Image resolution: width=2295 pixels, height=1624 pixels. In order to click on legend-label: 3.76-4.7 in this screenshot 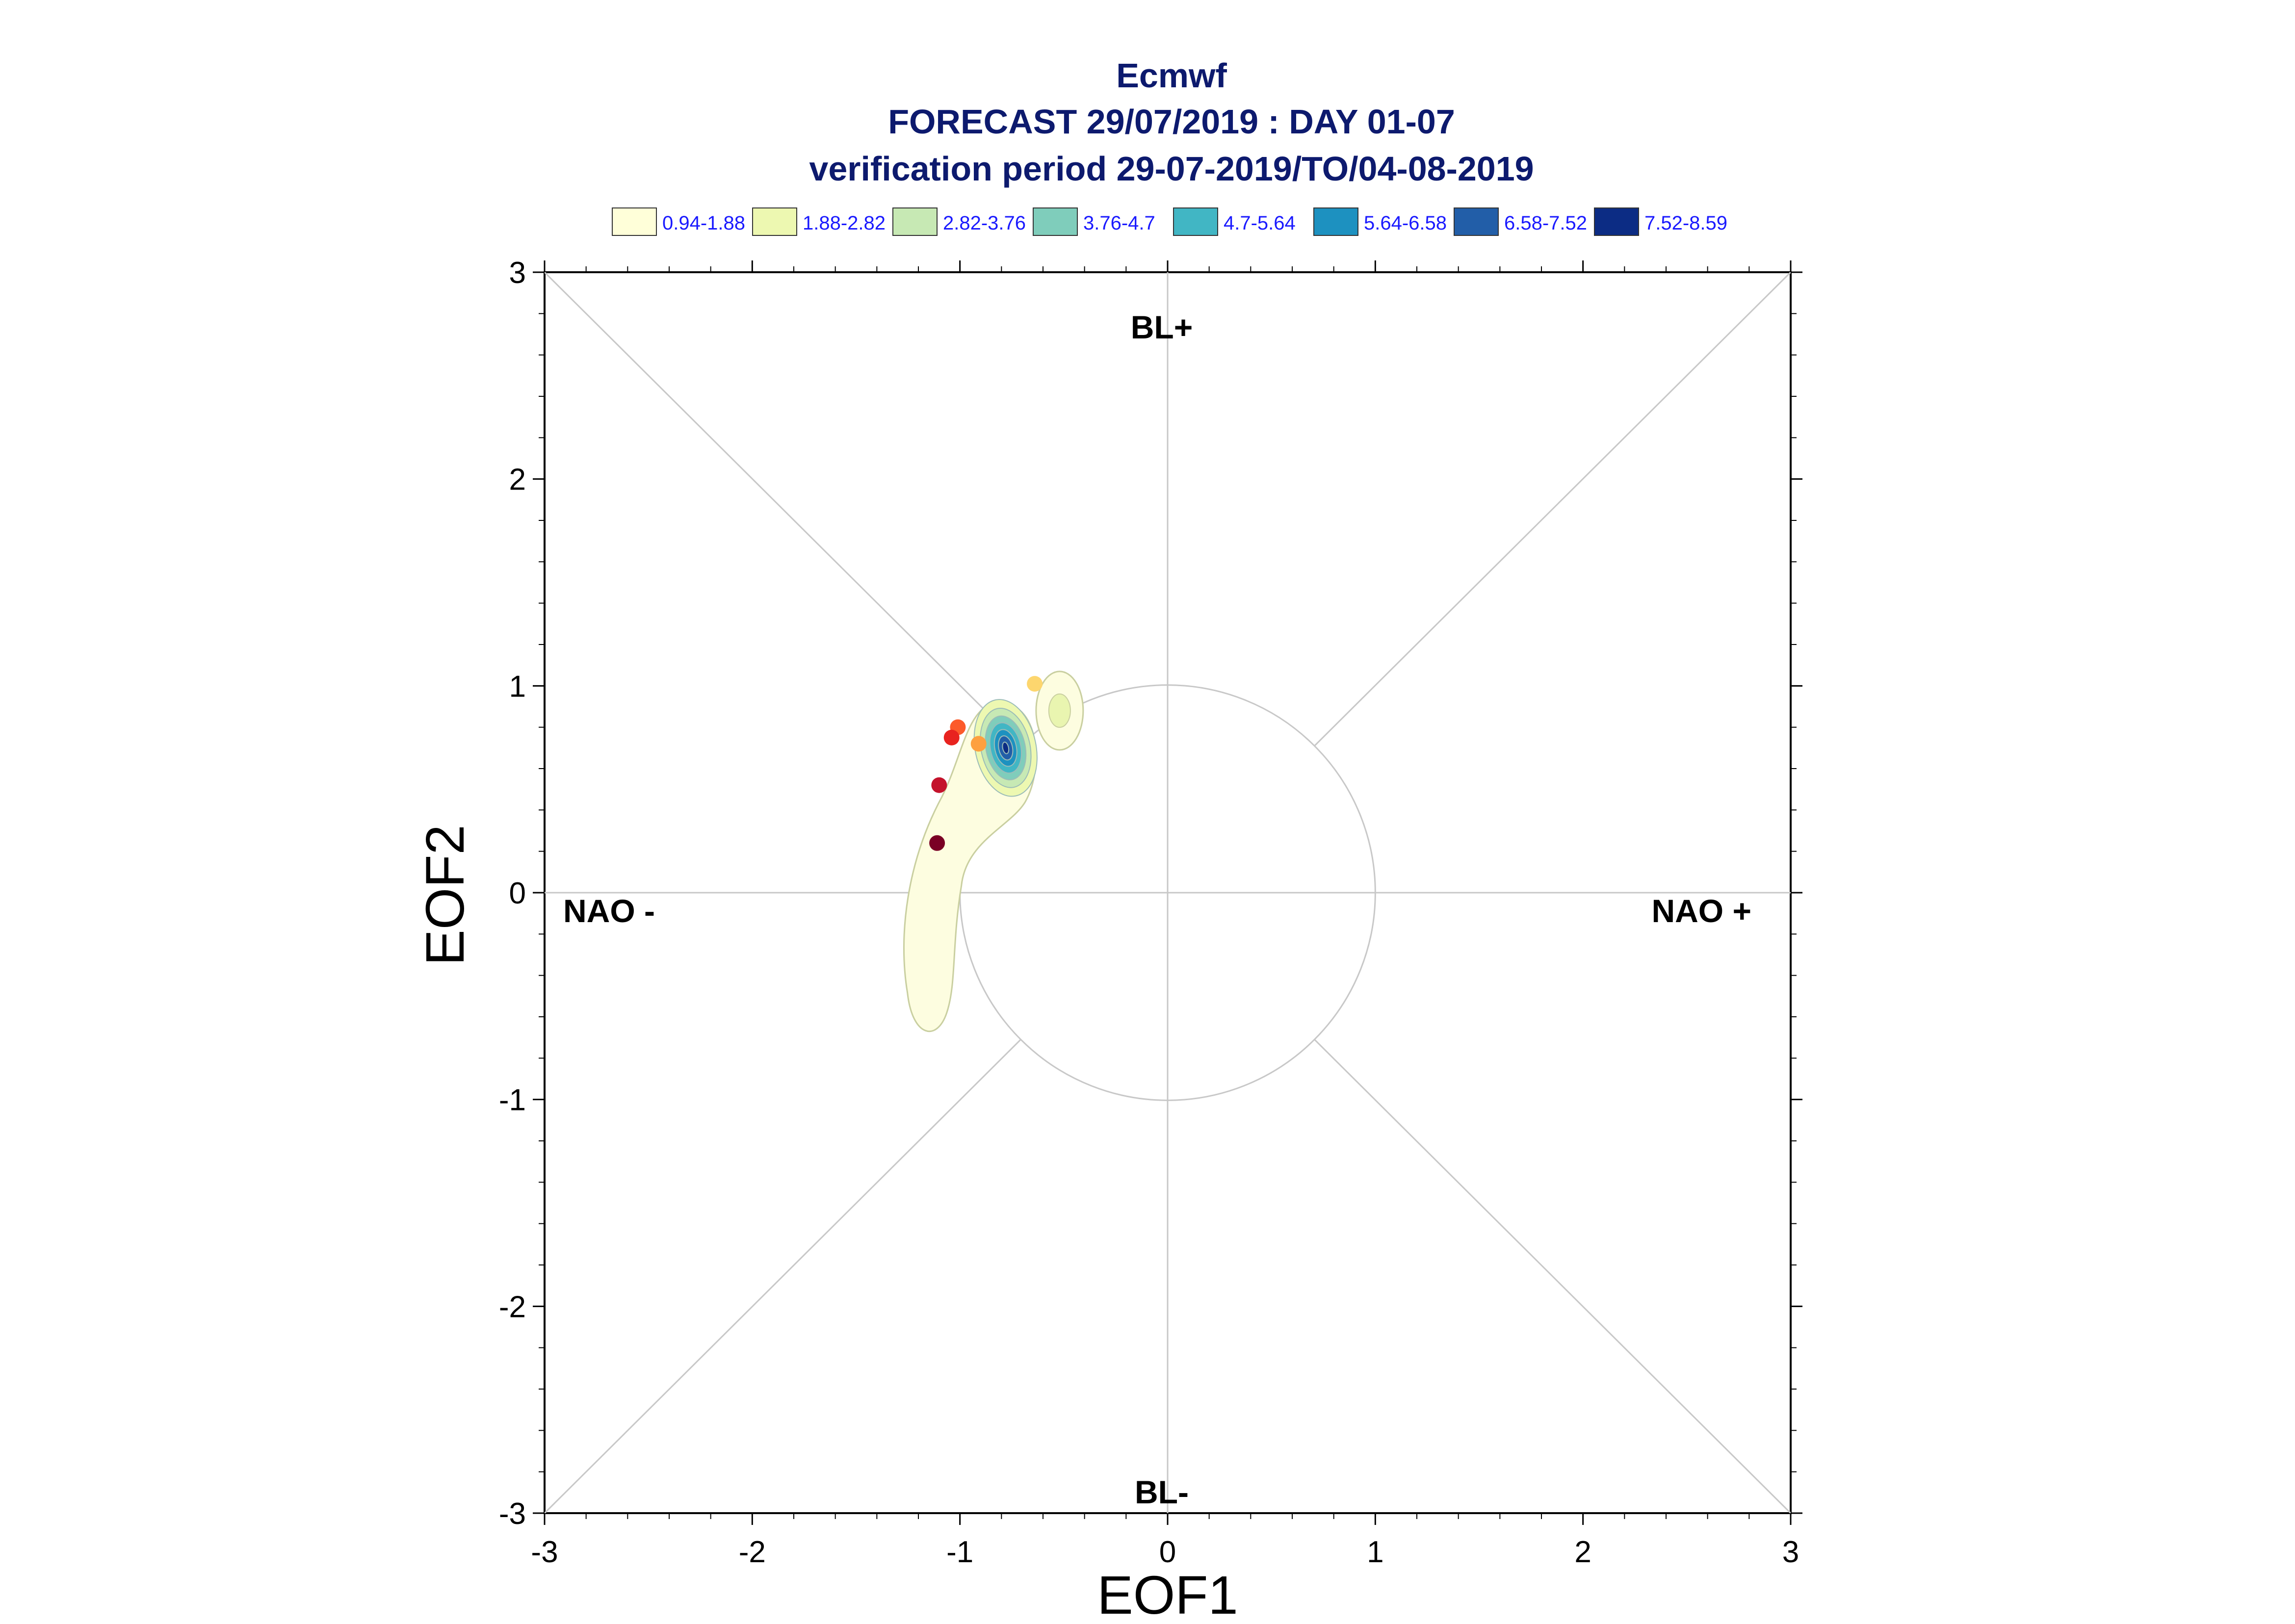, I will do `click(1119, 223)`.